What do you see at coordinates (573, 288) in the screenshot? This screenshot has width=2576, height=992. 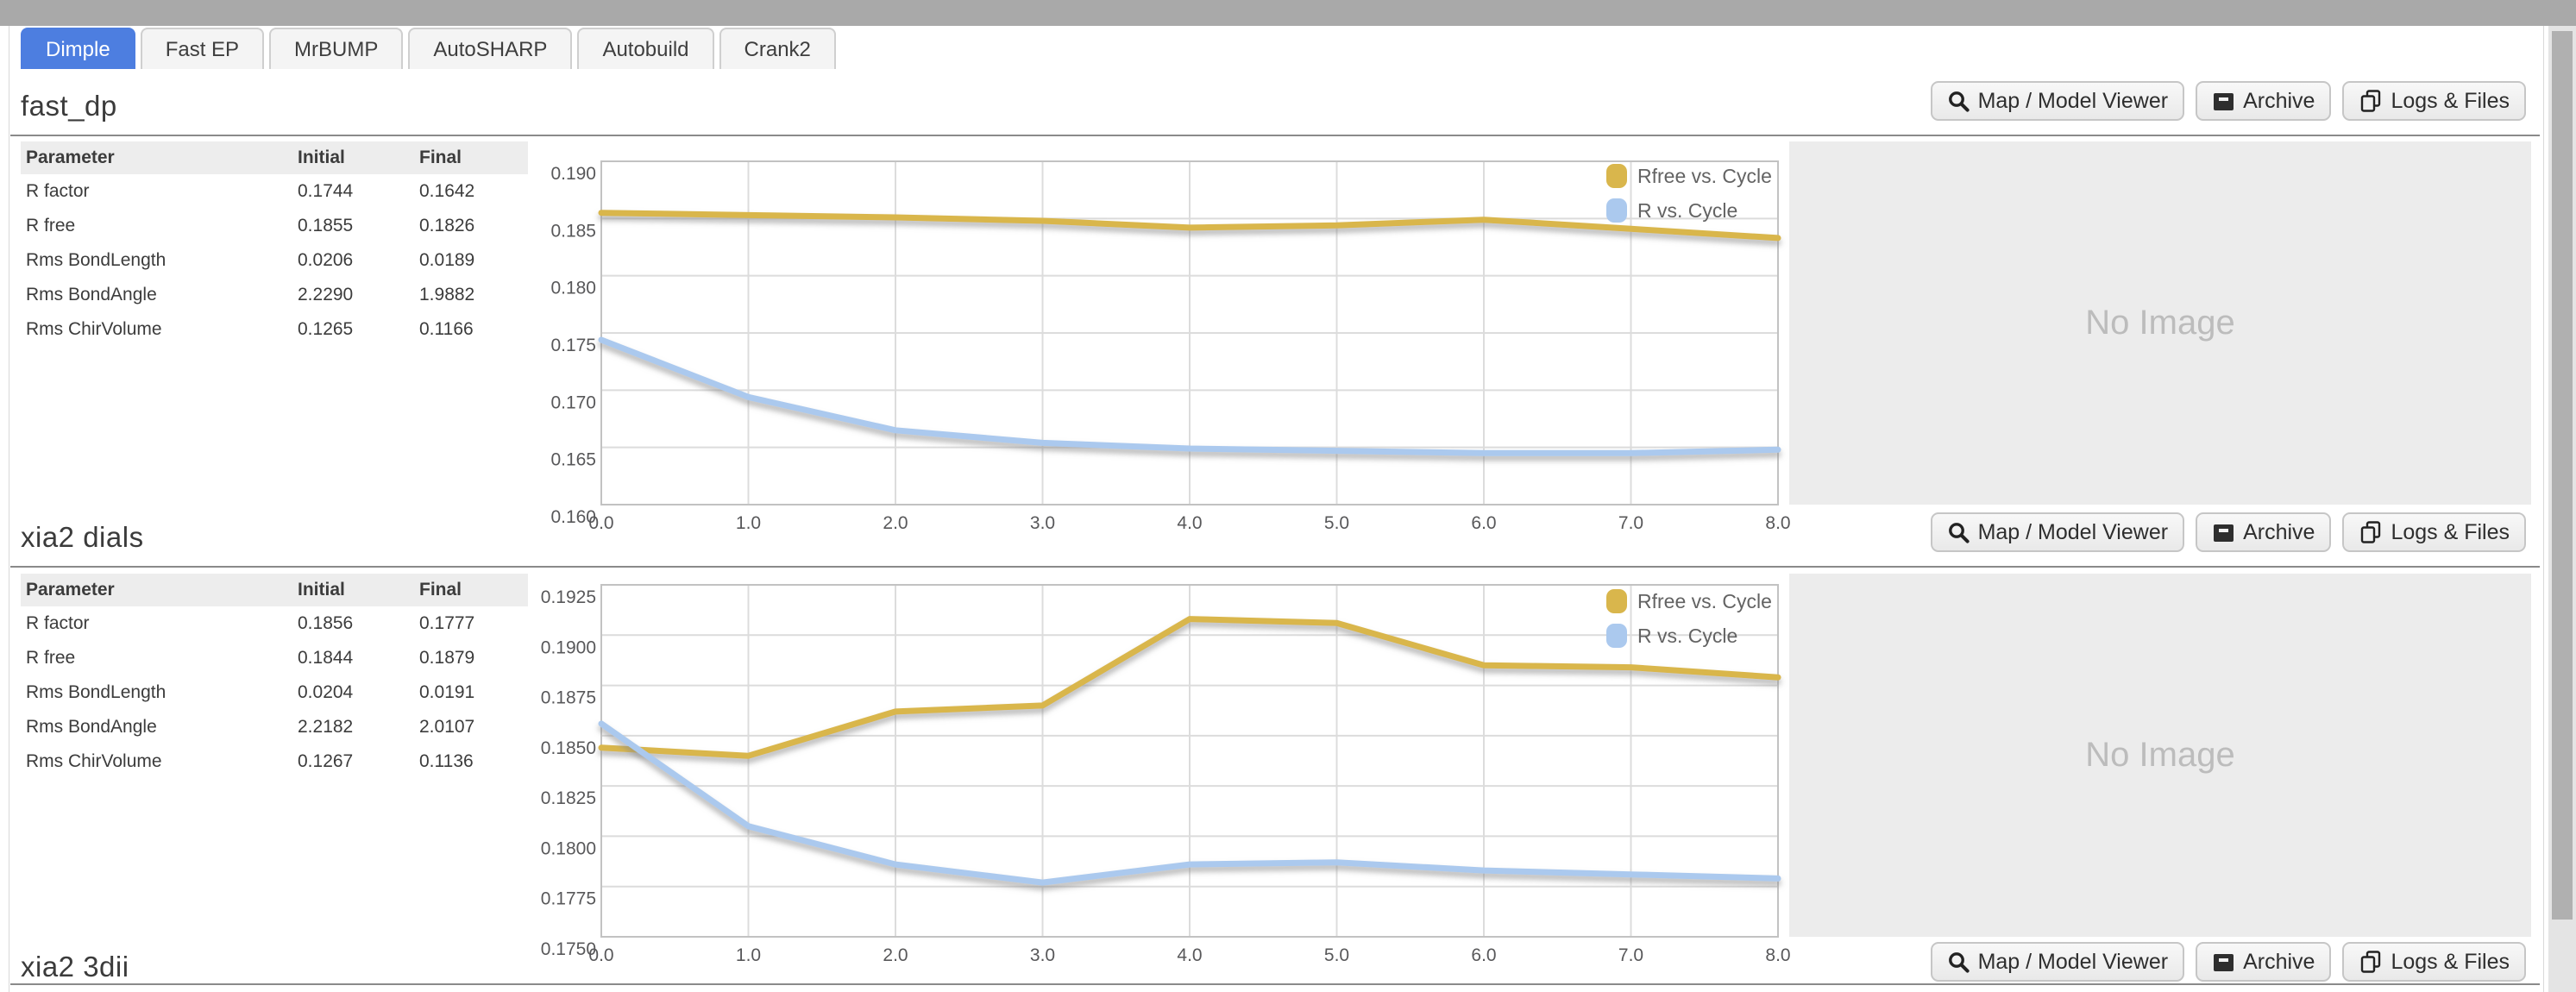 I see `svg-text: 0.180` at bounding box center [573, 288].